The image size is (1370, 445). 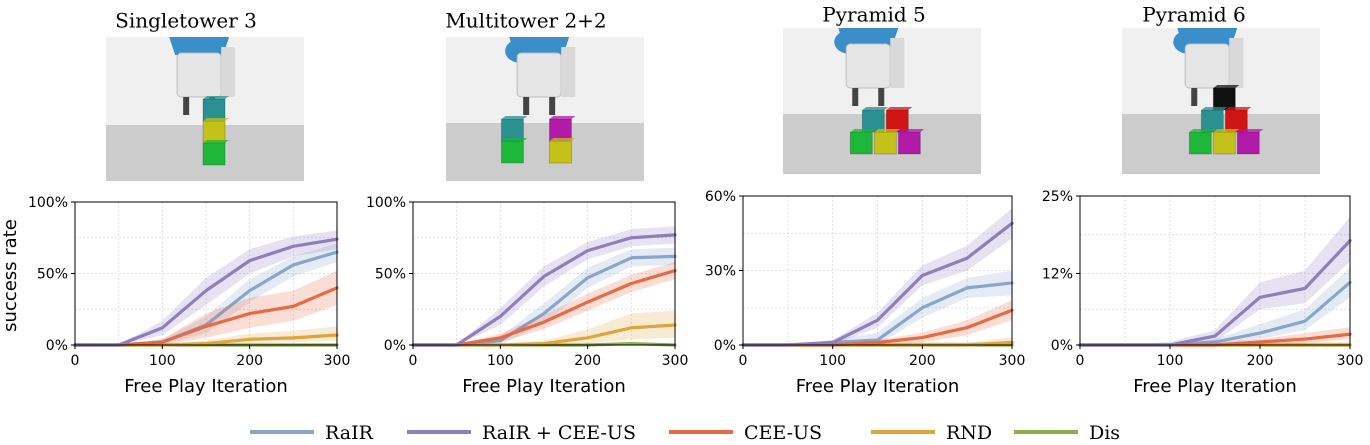 I want to click on legend-label-dis: Dis, so click(x=1104, y=431).